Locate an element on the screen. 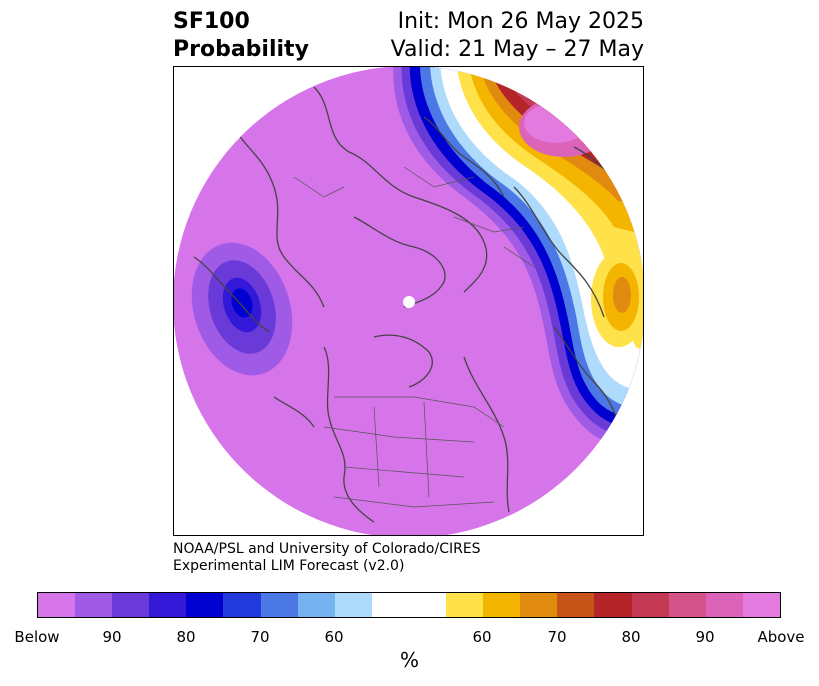  west-anomaly-core is located at coordinates (242, 303).